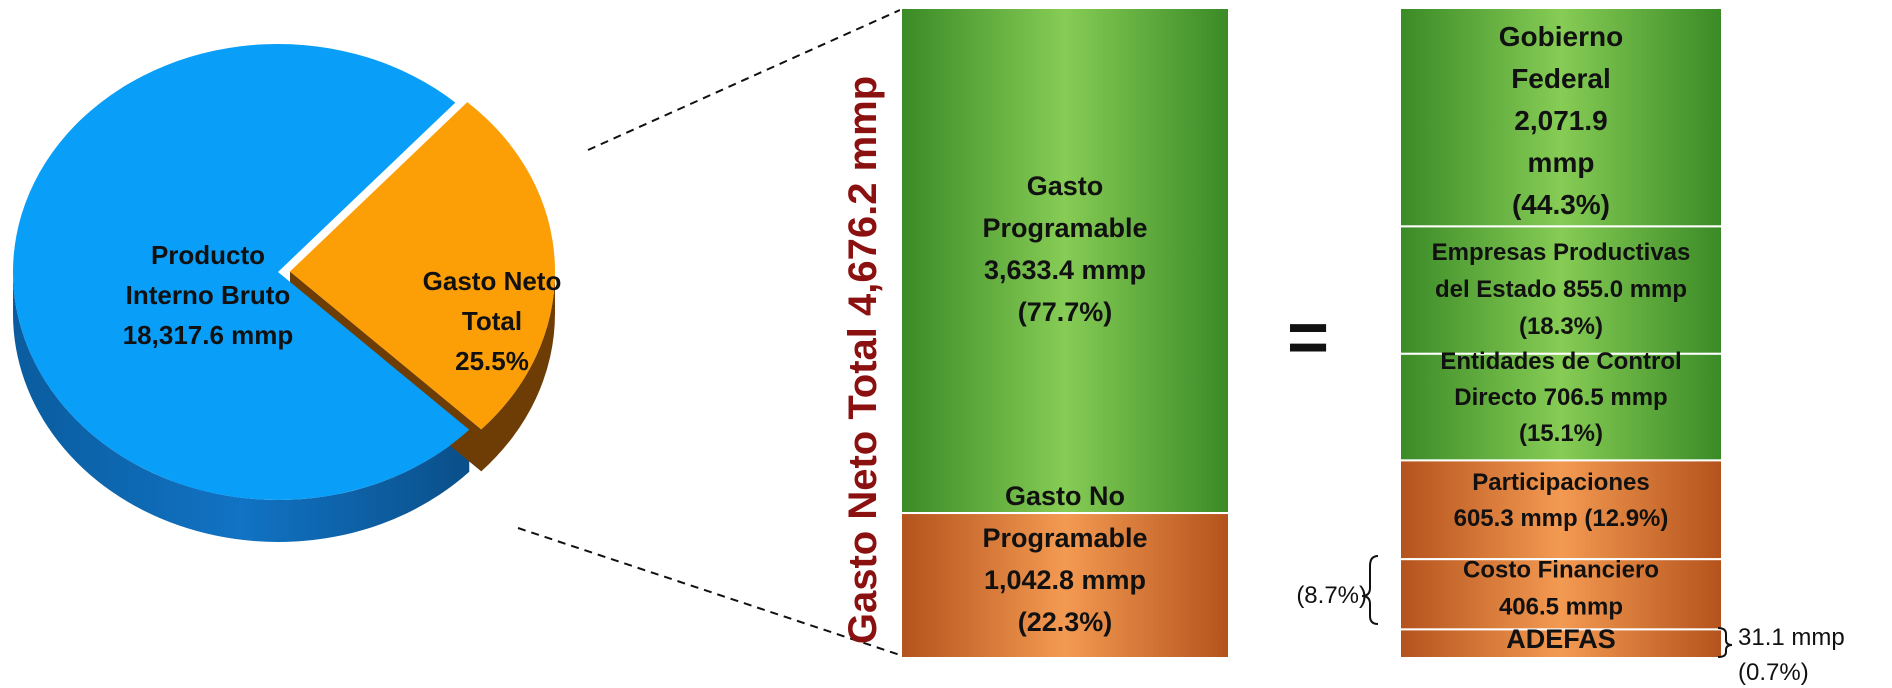 The width and height of the screenshot is (1892, 688). What do you see at coordinates (1561, 589) in the screenshot?
I see `right-bar-segment-label-4: Costo Financiero 406.5 mmp` at bounding box center [1561, 589].